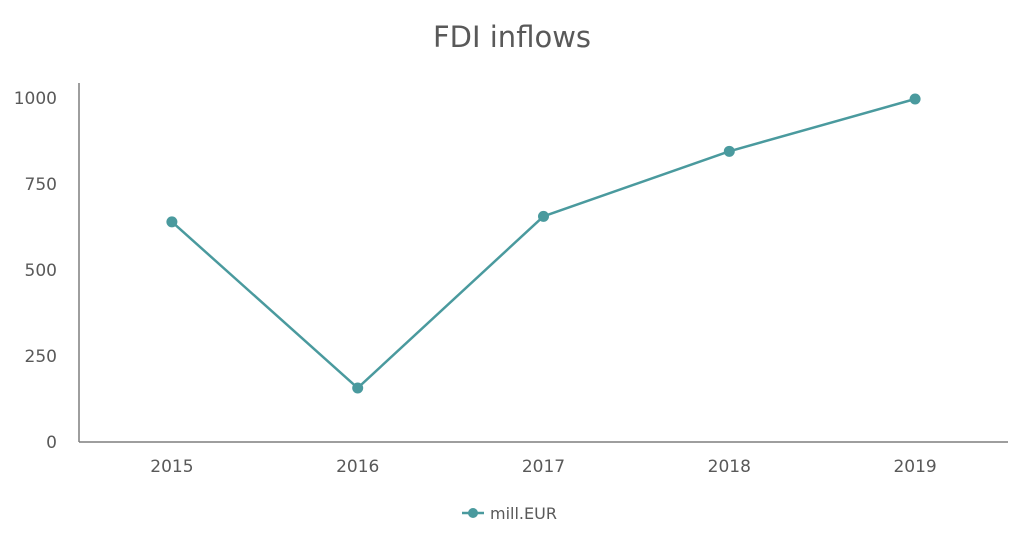 The image size is (1024, 534). I want to click on x-tick-label: 2018, so click(729, 467).